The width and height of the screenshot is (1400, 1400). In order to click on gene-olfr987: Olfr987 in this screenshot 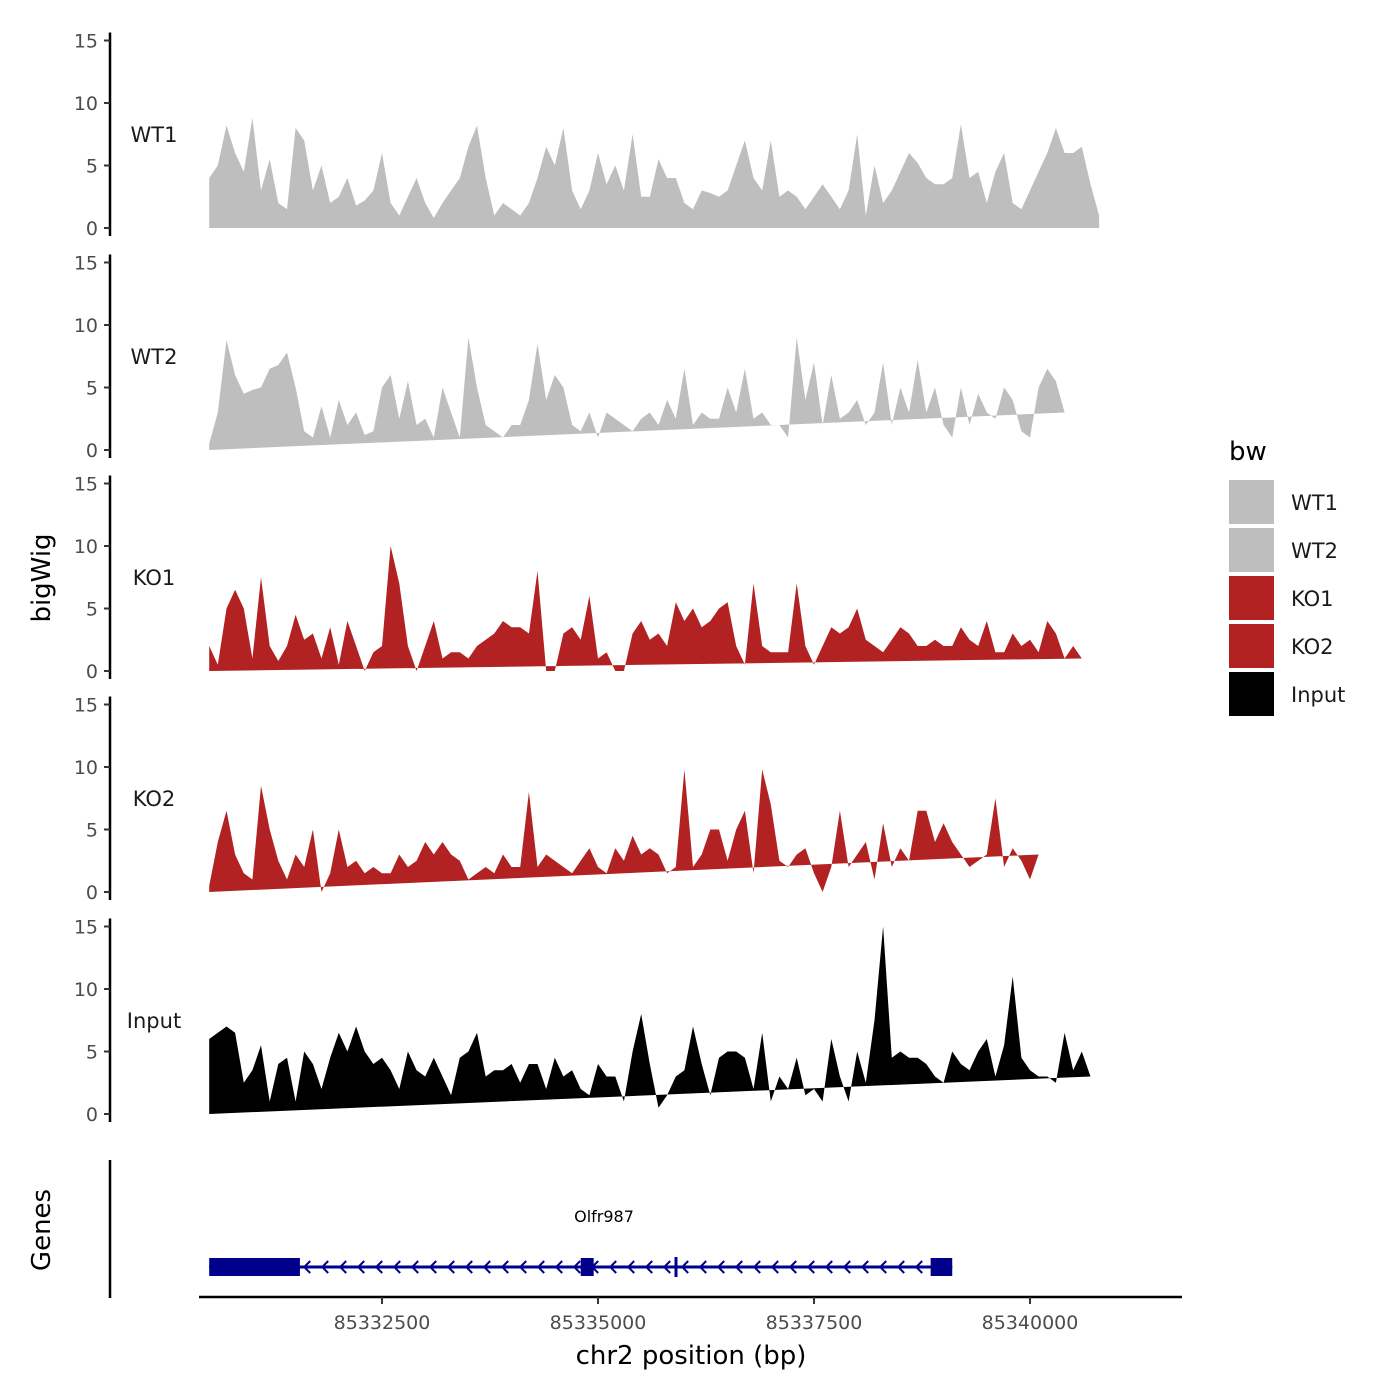, I will do `click(581, 1242)`.